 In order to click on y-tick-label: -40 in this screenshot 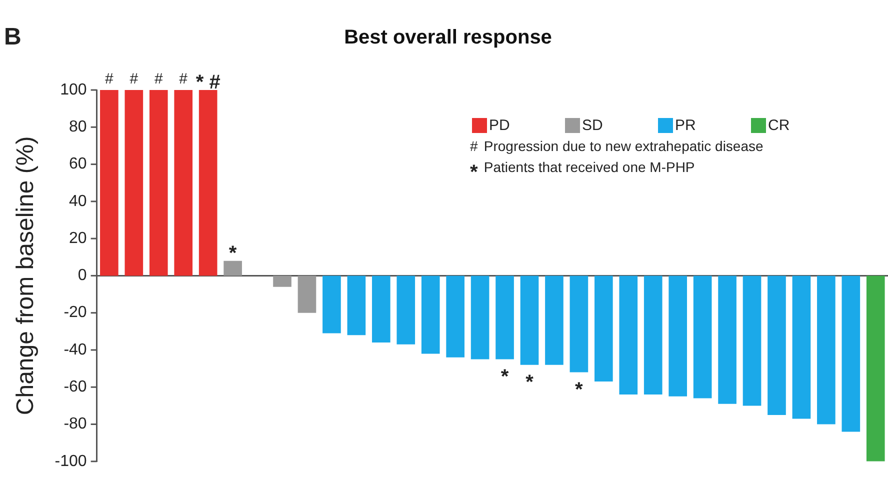, I will do `click(75, 349)`.